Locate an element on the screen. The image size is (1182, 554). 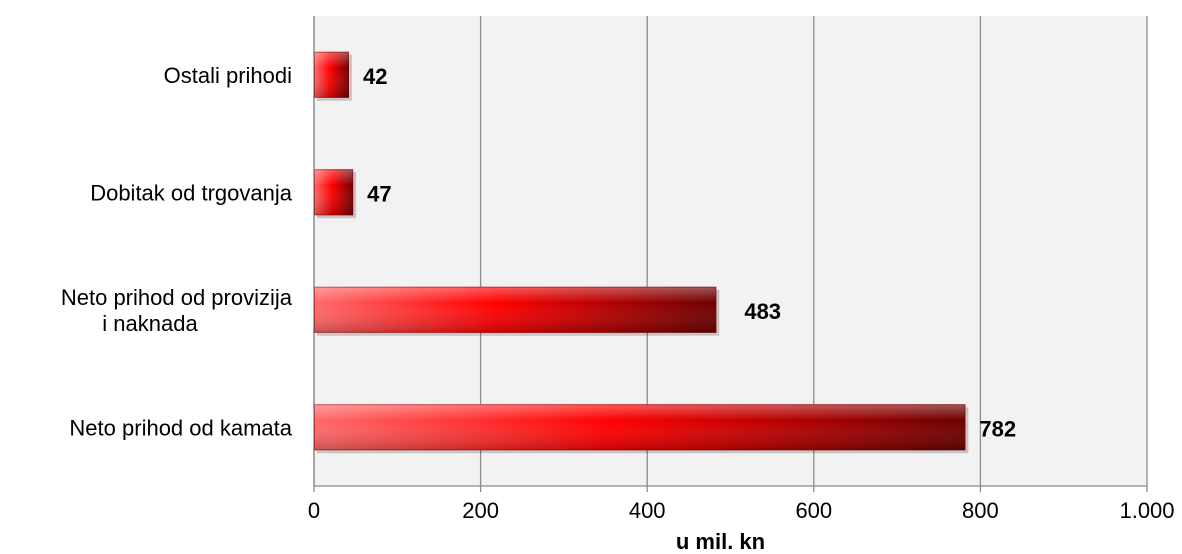
x-axis-title: u mil. kn is located at coordinates (720, 541).